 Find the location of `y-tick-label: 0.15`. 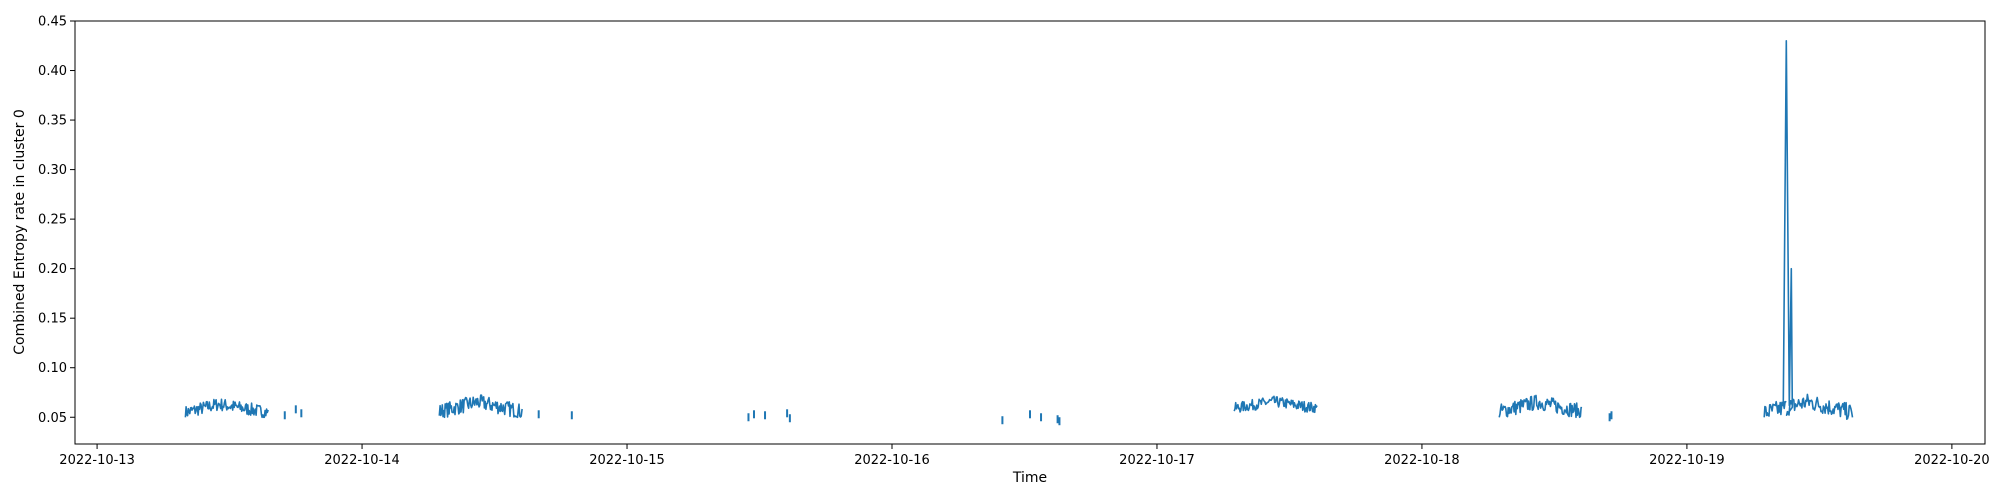

y-tick-label: 0.15 is located at coordinates (52, 319).